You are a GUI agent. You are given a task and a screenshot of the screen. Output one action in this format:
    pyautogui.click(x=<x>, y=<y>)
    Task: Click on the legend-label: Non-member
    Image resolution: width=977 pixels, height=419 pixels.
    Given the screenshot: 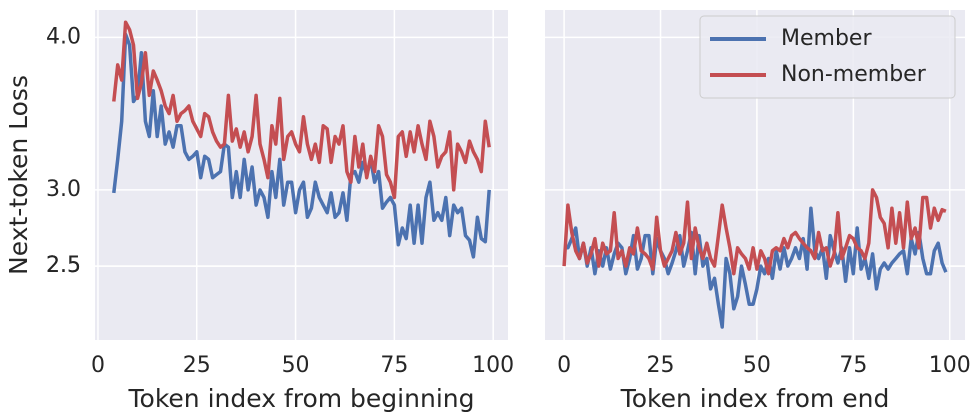 What is the action you would take?
    pyautogui.click(x=854, y=74)
    